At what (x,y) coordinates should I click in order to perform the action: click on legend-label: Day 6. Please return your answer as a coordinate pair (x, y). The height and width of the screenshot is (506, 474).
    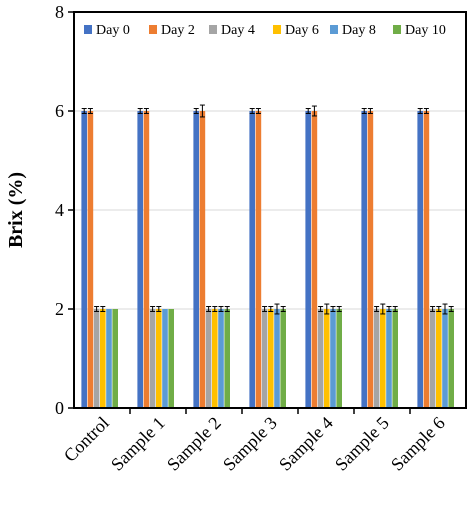
    Looking at the image, I should click on (302, 30).